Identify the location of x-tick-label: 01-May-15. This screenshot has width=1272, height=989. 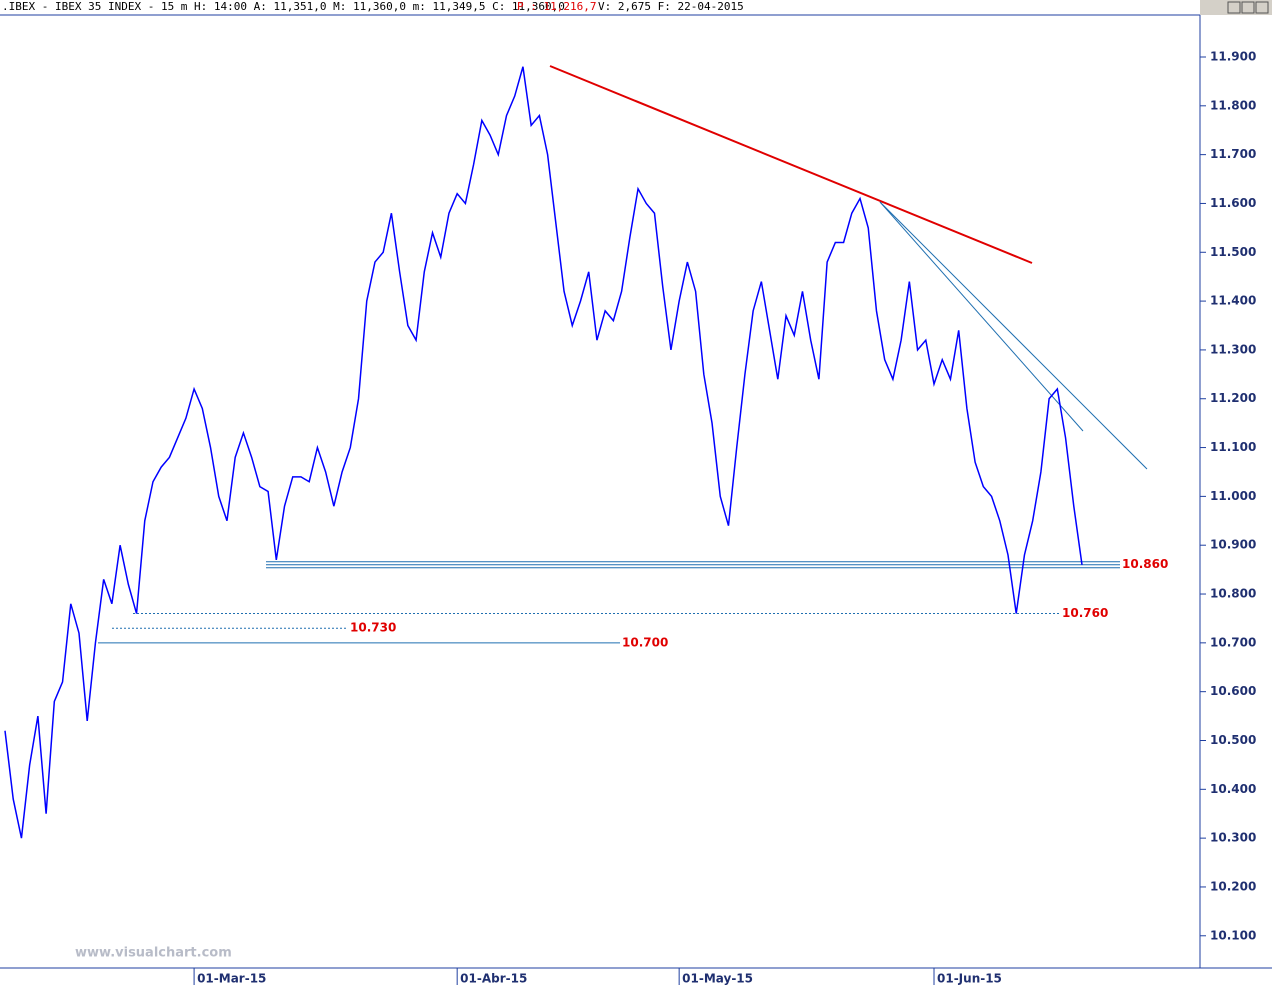
(717, 979).